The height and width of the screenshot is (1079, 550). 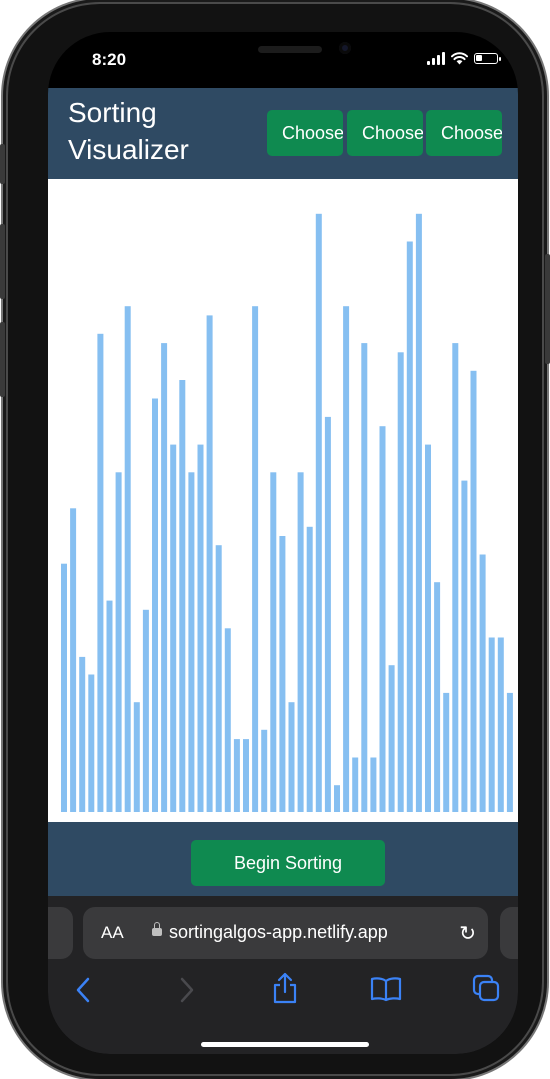 I want to click on aa-label: AA, so click(x=112, y=932).